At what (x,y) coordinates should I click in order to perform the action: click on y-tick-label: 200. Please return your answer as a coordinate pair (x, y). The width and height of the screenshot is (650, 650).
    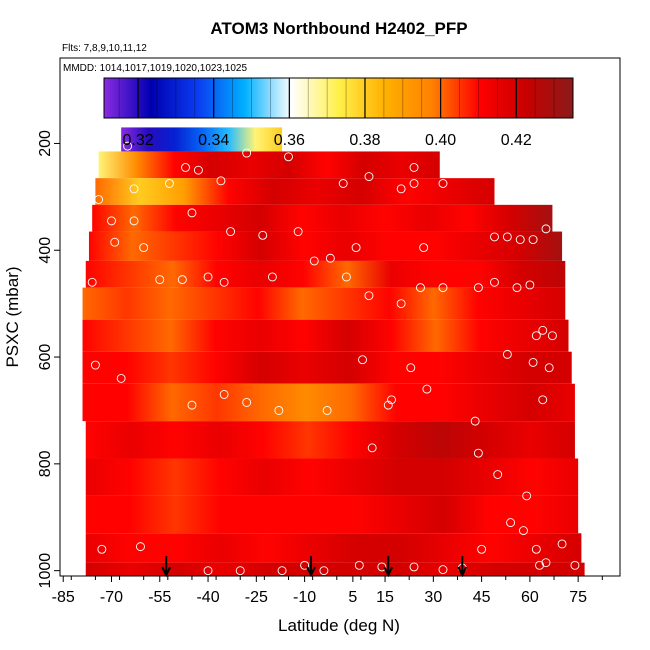
    Looking at the image, I should click on (45, 143).